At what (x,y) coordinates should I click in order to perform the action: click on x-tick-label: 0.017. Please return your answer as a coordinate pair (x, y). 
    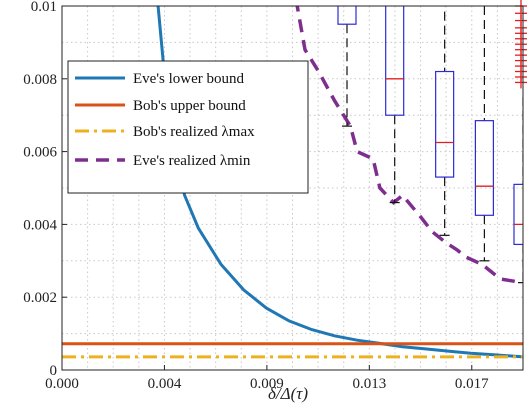
    Looking at the image, I should click on (472, 384).